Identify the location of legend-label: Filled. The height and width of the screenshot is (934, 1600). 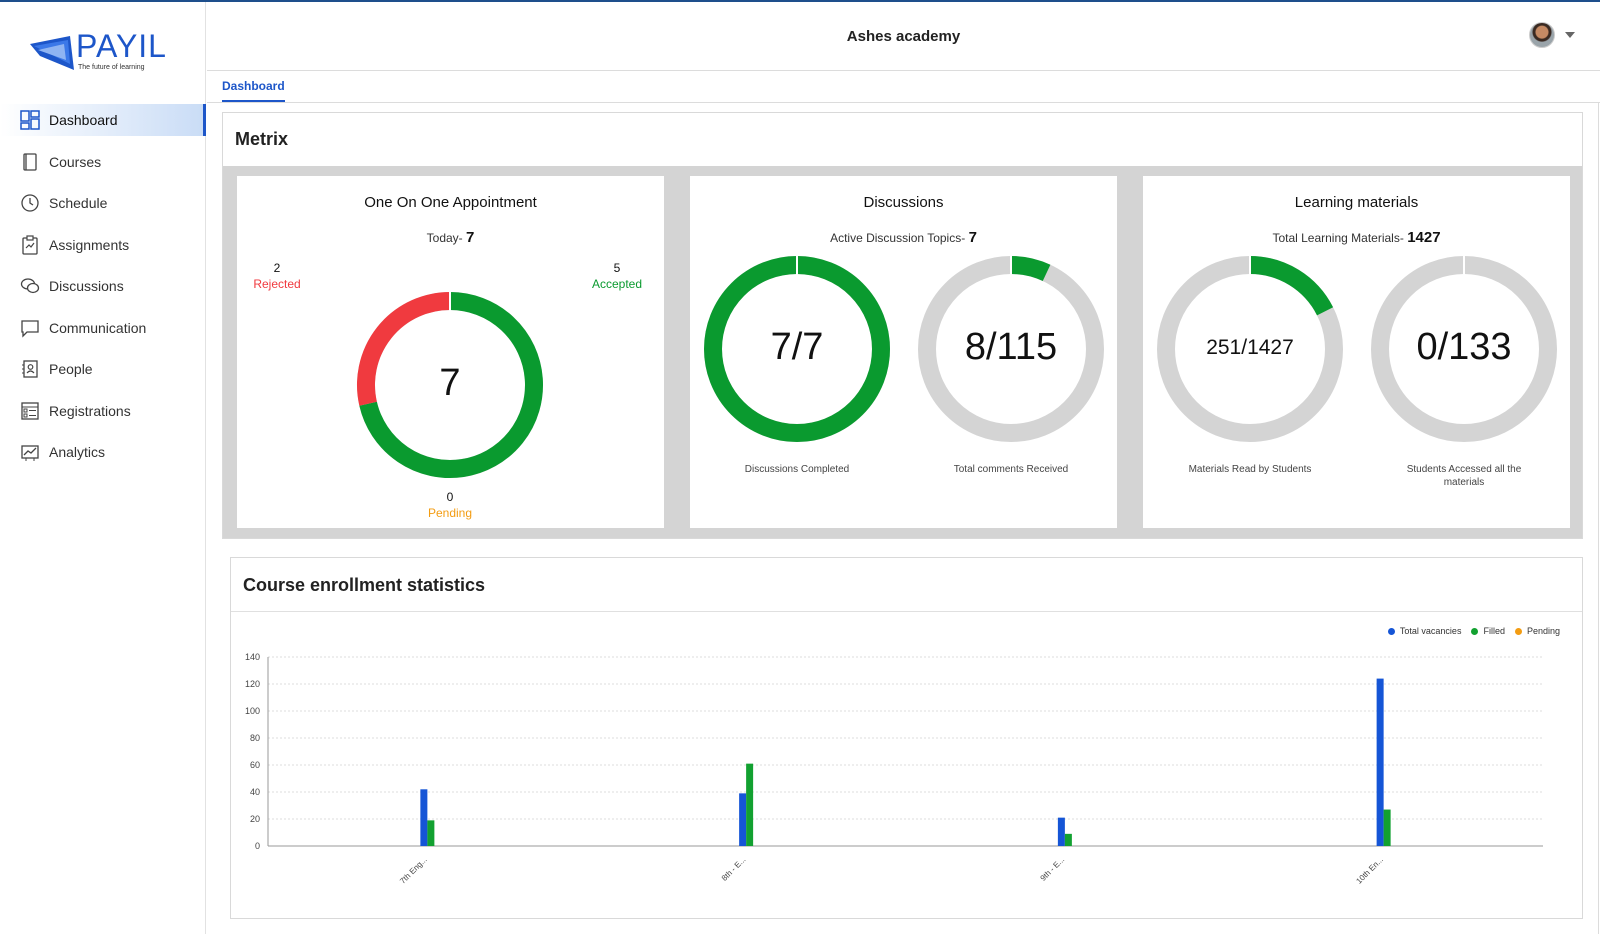
(1494, 631).